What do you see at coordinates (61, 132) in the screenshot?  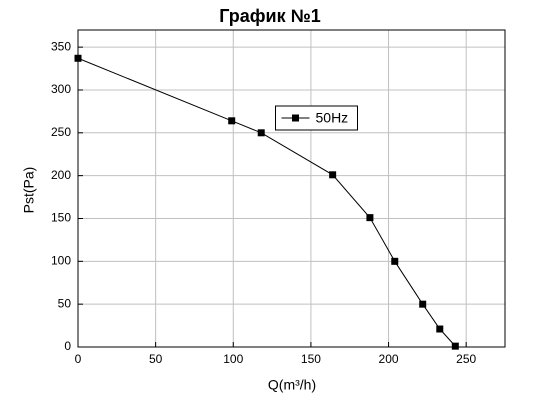 I see `y-tick-label: 250` at bounding box center [61, 132].